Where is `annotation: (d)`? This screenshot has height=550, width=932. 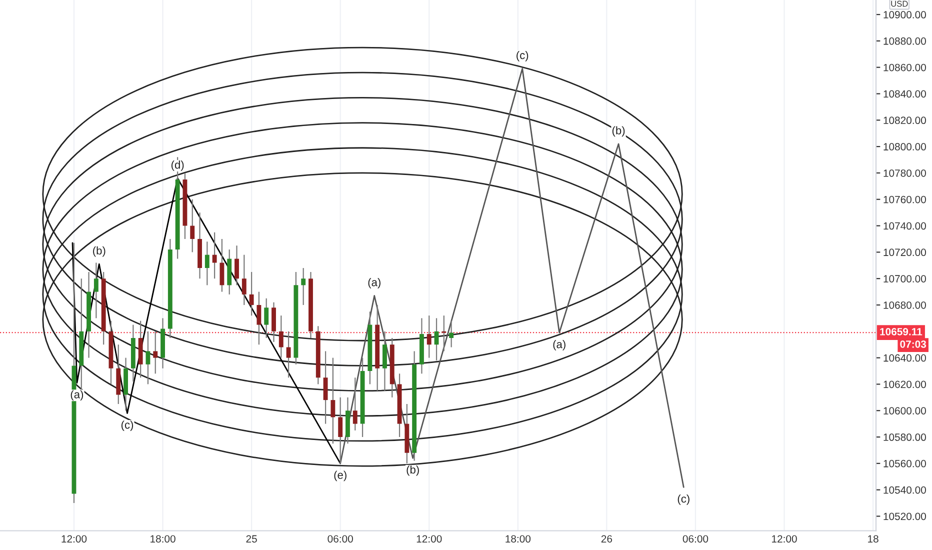
annotation: (d) is located at coordinates (177, 165).